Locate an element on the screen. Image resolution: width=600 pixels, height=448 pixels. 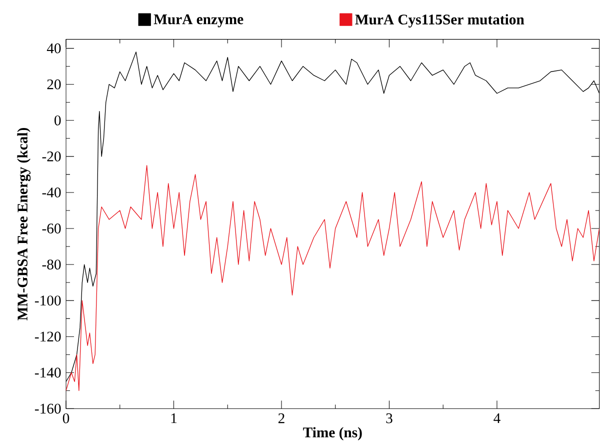
y-tick-label: 40 is located at coordinates (53, 48).